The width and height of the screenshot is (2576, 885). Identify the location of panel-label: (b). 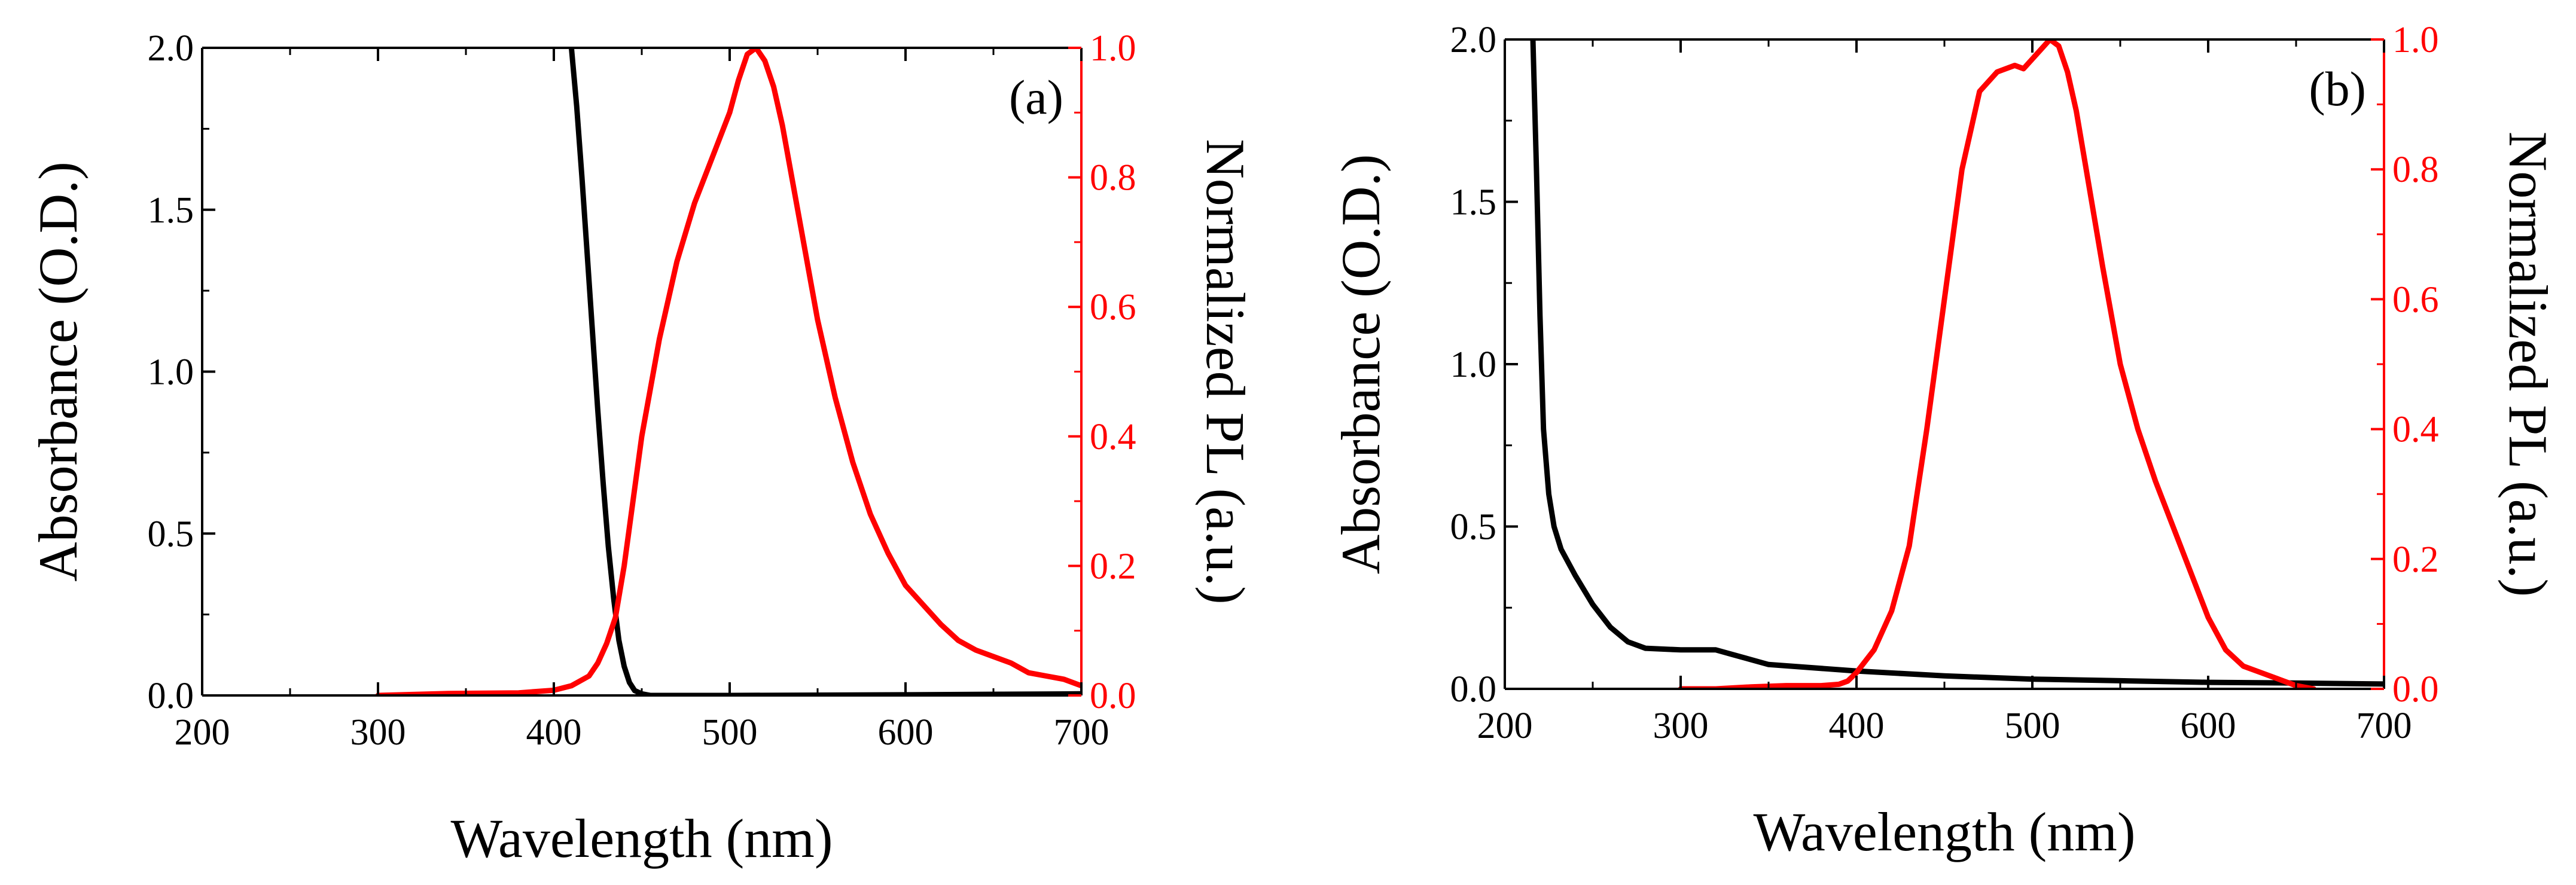
(2337, 89).